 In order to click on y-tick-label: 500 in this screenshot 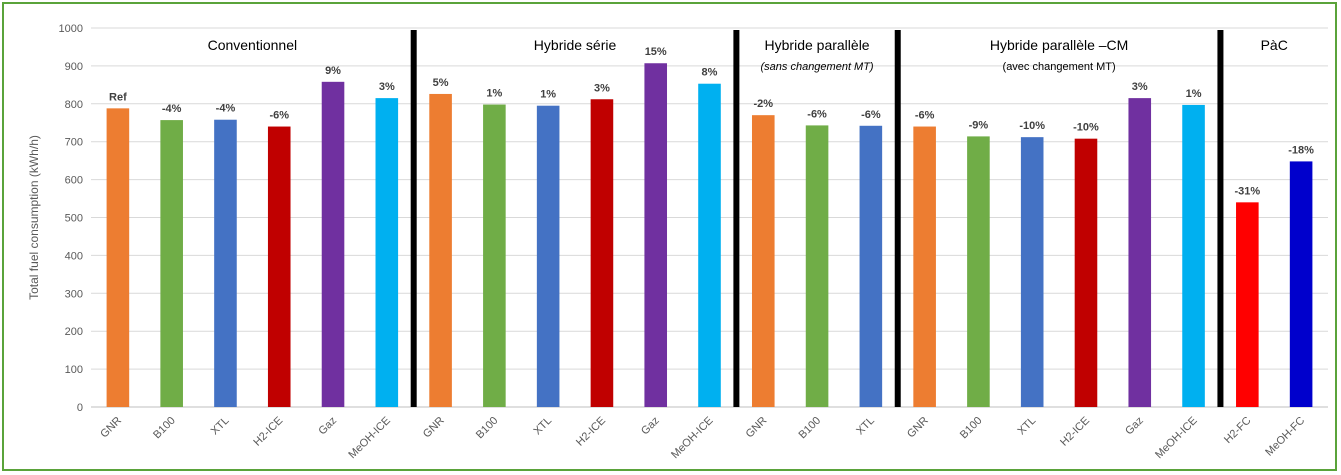, I will do `click(74, 219)`.